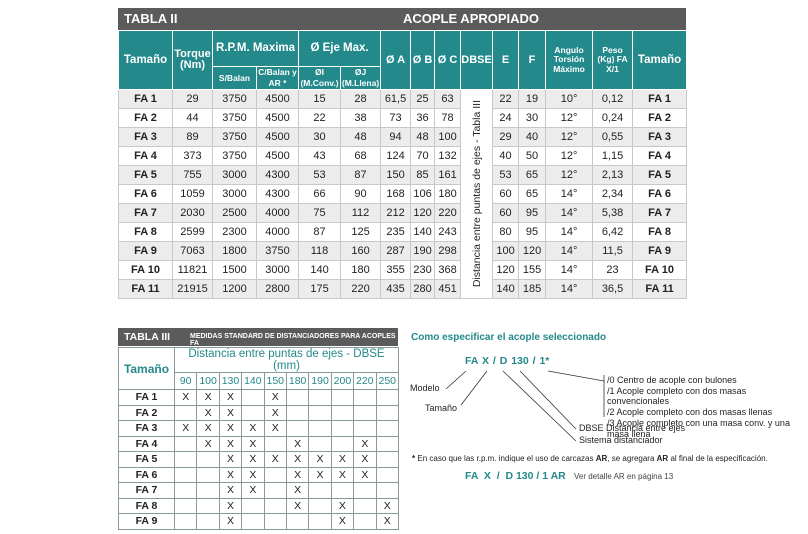 The image size is (808, 534). I want to click on column-header: Ø A, so click(396, 60).